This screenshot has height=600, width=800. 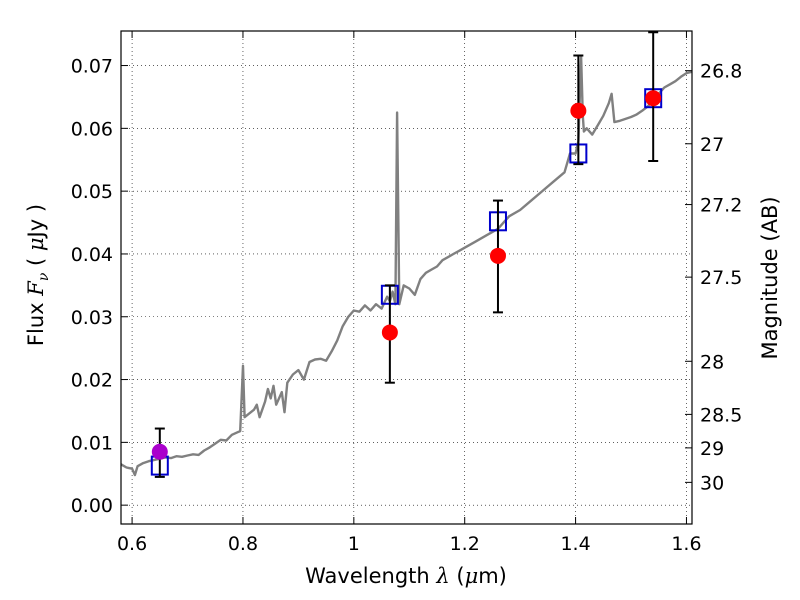 What do you see at coordinates (575, 544) in the screenshot?
I see `x-tick-label: 1.4` at bounding box center [575, 544].